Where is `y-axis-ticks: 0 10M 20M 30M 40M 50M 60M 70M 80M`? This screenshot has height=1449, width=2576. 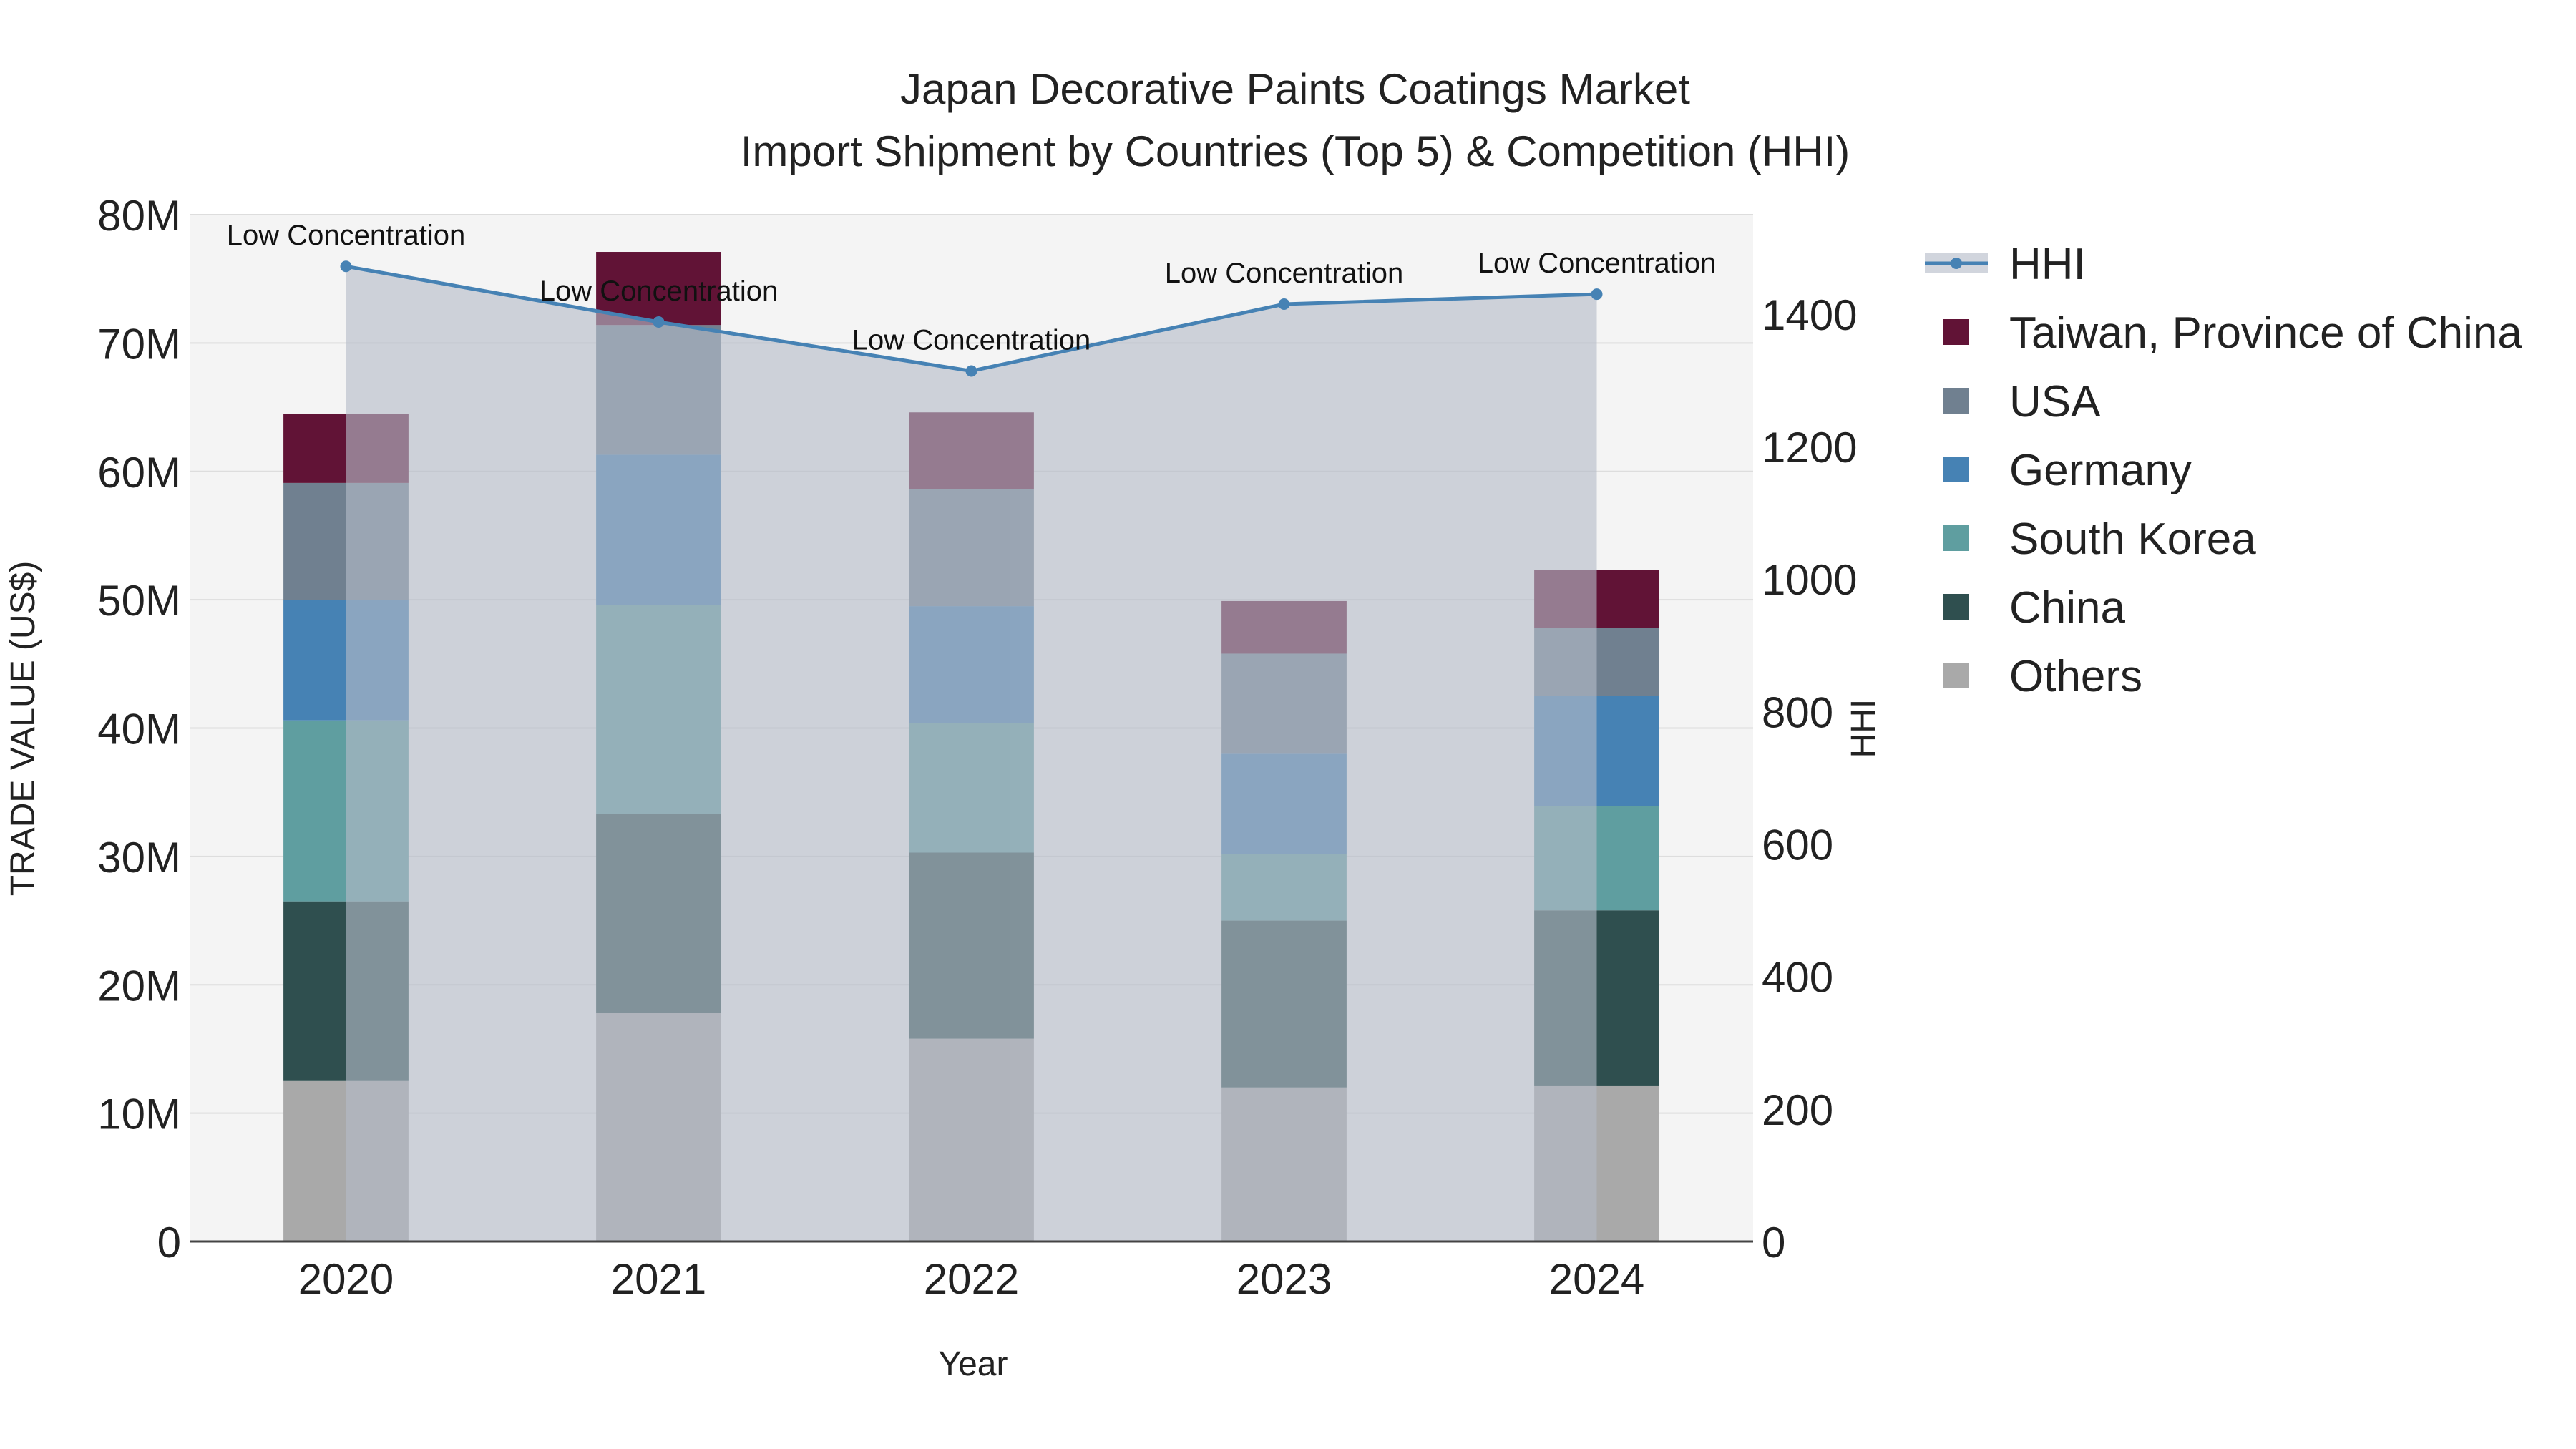 y-axis-ticks: 0 10M 20M 30M 40M 50M 60M 70M 80M is located at coordinates (139, 729).